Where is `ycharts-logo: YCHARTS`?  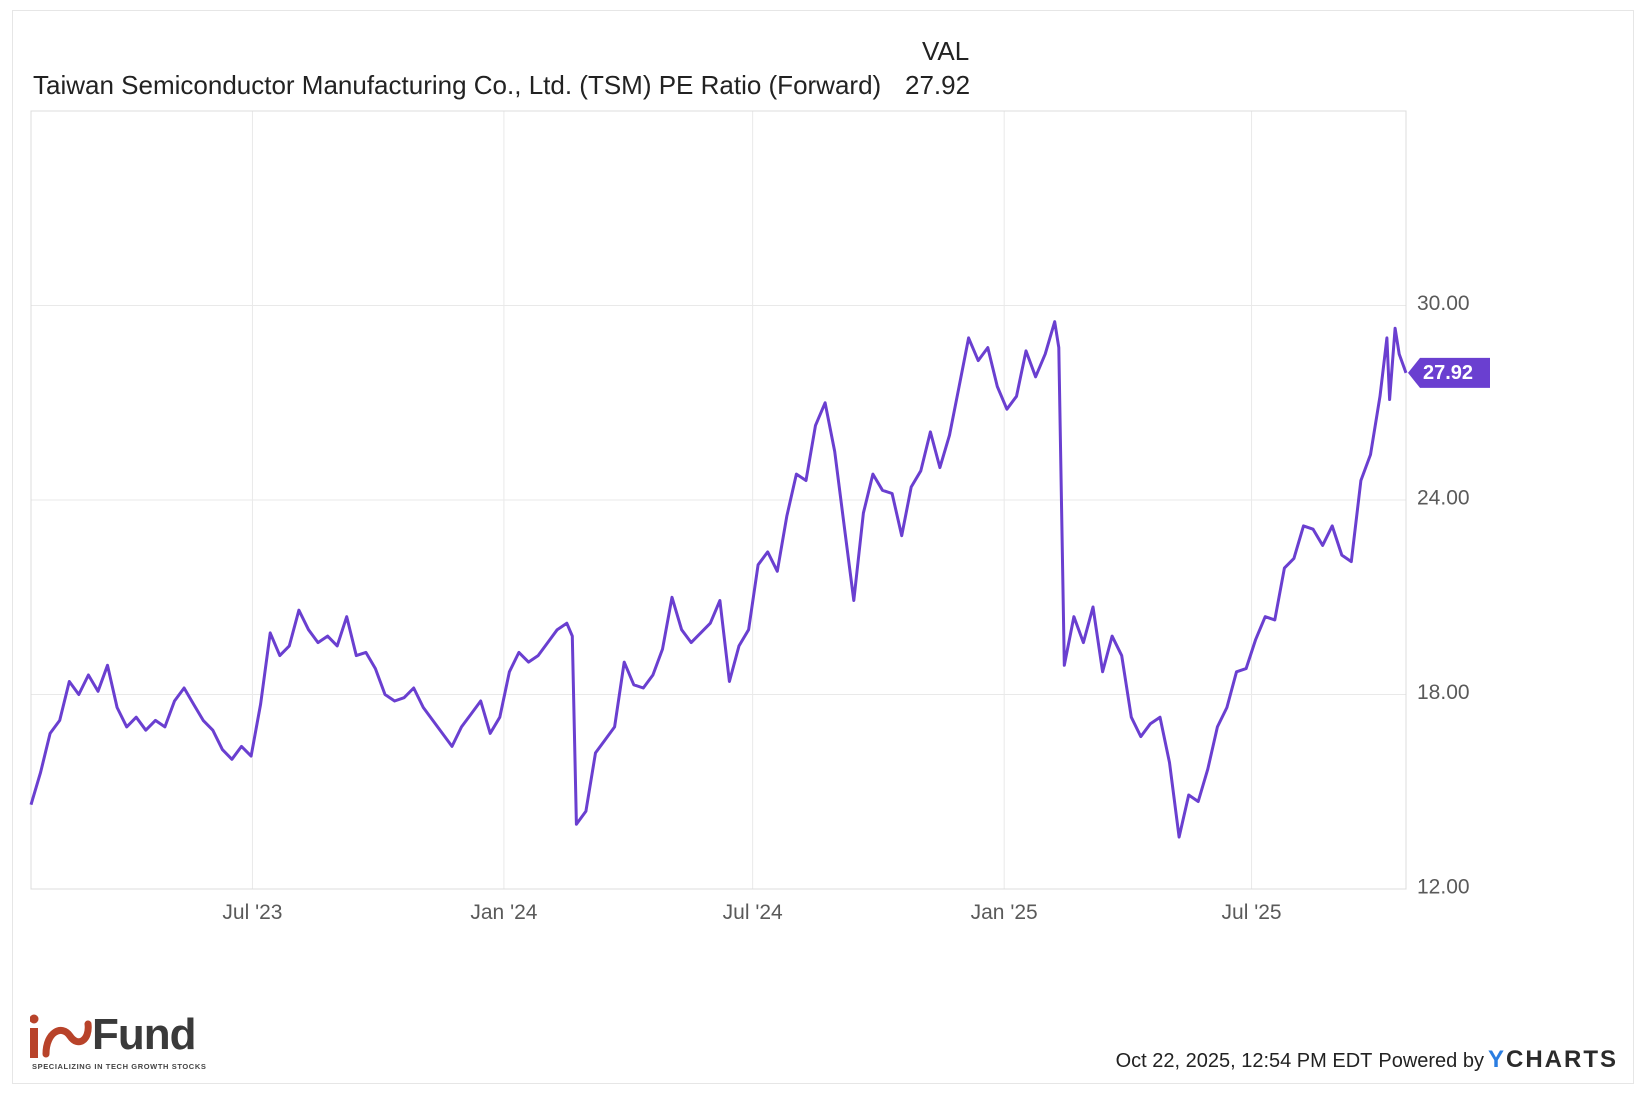 ycharts-logo: YCHARTS is located at coordinates (1553, 1060).